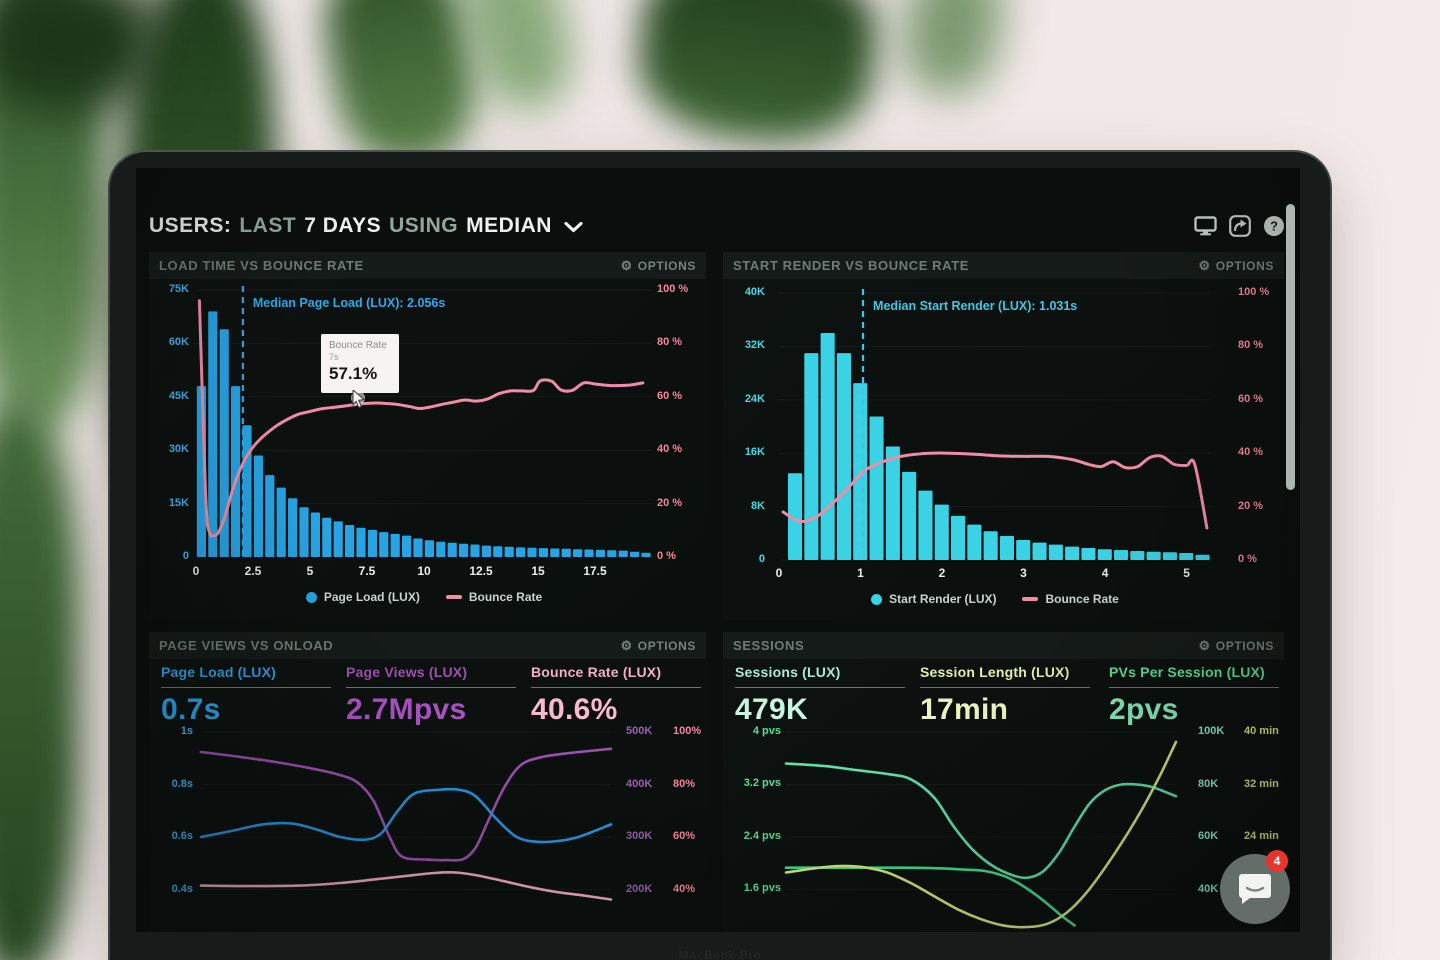 The width and height of the screenshot is (1440, 960). What do you see at coordinates (1211, 731) in the screenshot?
I see `axis-tick: 100K` at bounding box center [1211, 731].